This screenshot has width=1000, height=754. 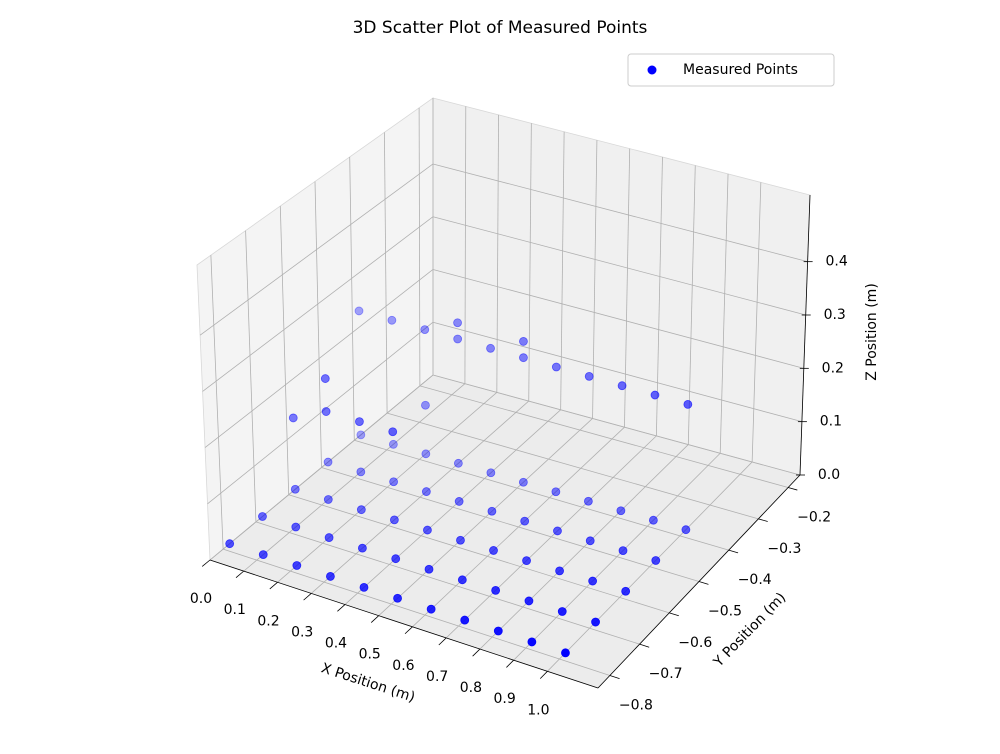 What do you see at coordinates (805, 335) in the screenshot?
I see `z-axis-line` at bounding box center [805, 335].